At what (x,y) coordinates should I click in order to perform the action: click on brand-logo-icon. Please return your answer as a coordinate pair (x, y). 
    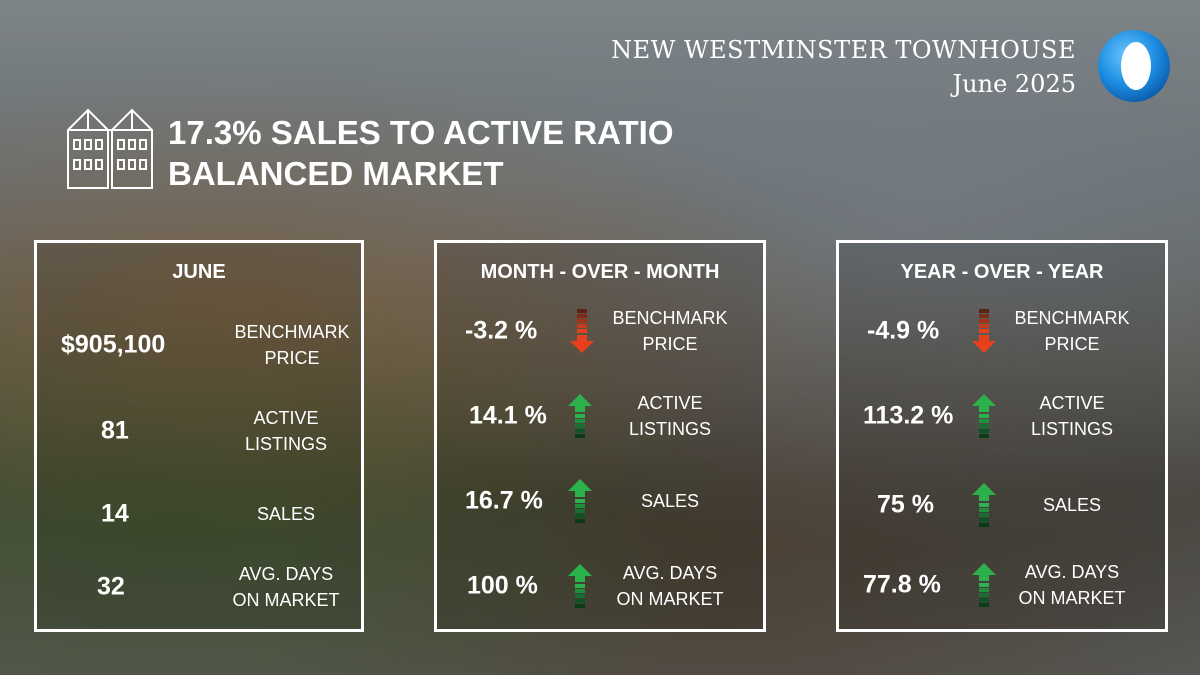
    Looking at the image, I should click on (1134, 66).